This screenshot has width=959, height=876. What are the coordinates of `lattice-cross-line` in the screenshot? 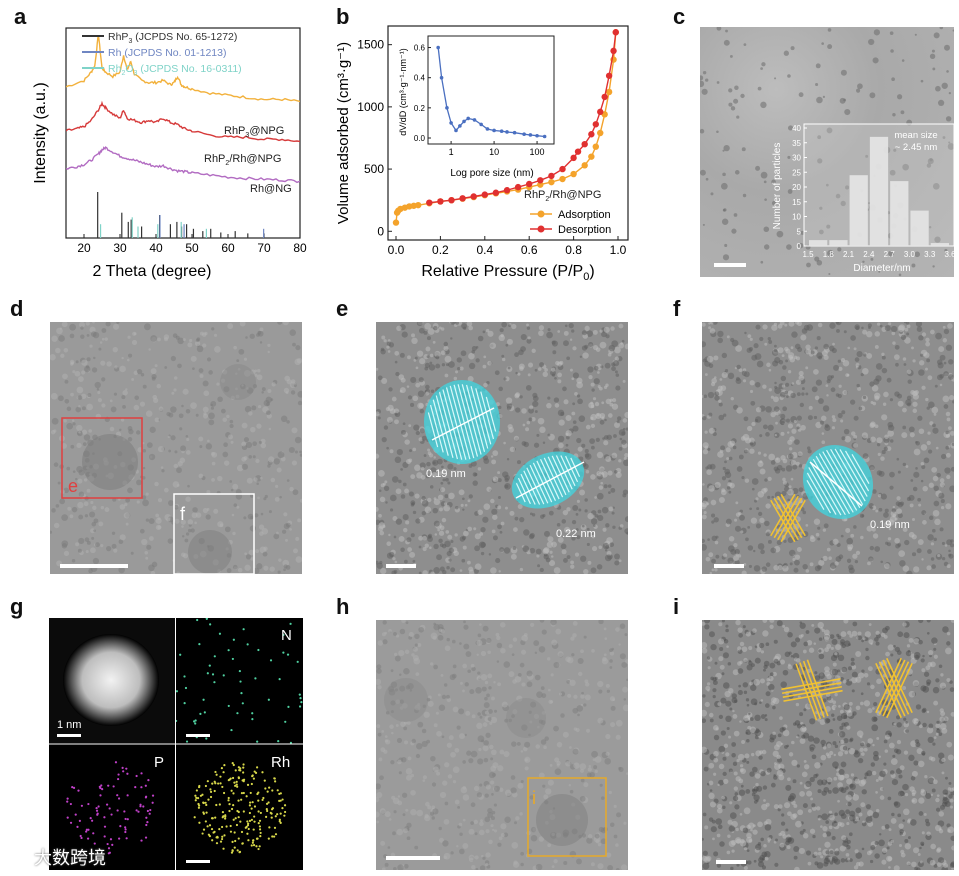 It's located at (783, 515).